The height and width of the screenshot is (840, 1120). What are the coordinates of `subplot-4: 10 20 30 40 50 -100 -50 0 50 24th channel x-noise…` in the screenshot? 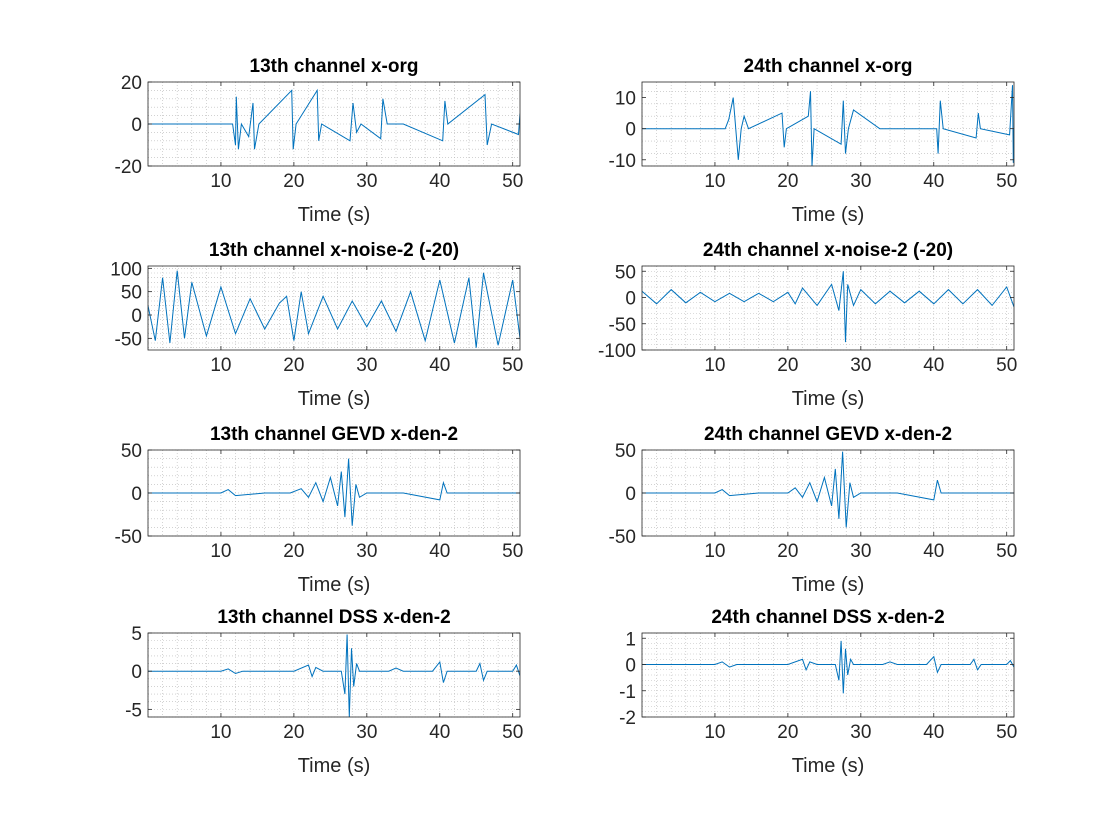 It's located at (807, 325).